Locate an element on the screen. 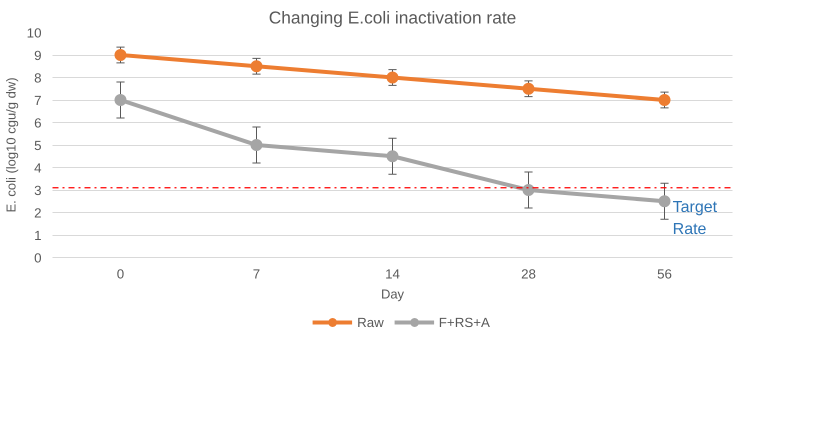 The height and width of the screenshot is (448, 827). y-tick-label: 10 is located at coordinates (34, 33).